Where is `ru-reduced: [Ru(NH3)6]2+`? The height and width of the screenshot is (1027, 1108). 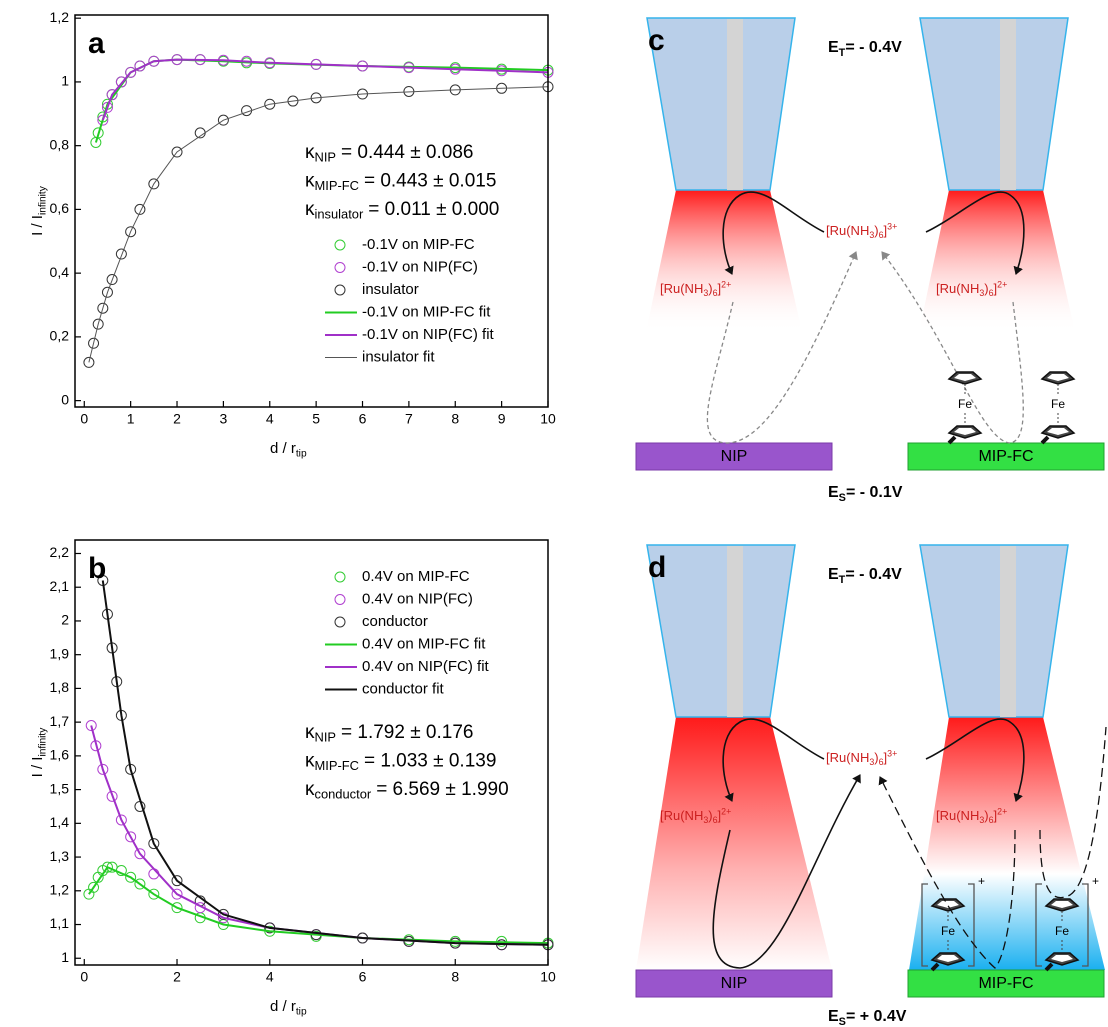
ru-reduced: [Ru(NH3)6]2+ is located at coordinates (971, 816).